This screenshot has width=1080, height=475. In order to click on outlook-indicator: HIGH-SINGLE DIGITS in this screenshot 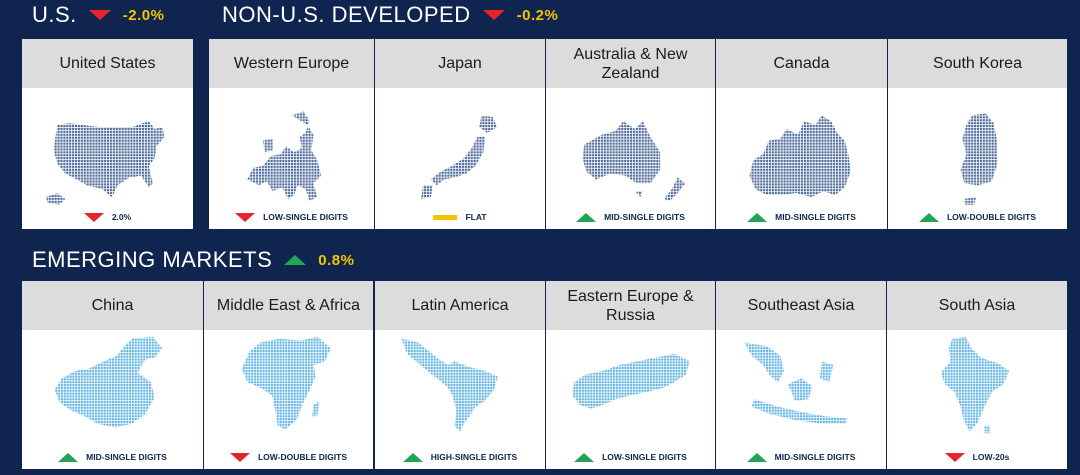, I will do `click(460, 457)`.